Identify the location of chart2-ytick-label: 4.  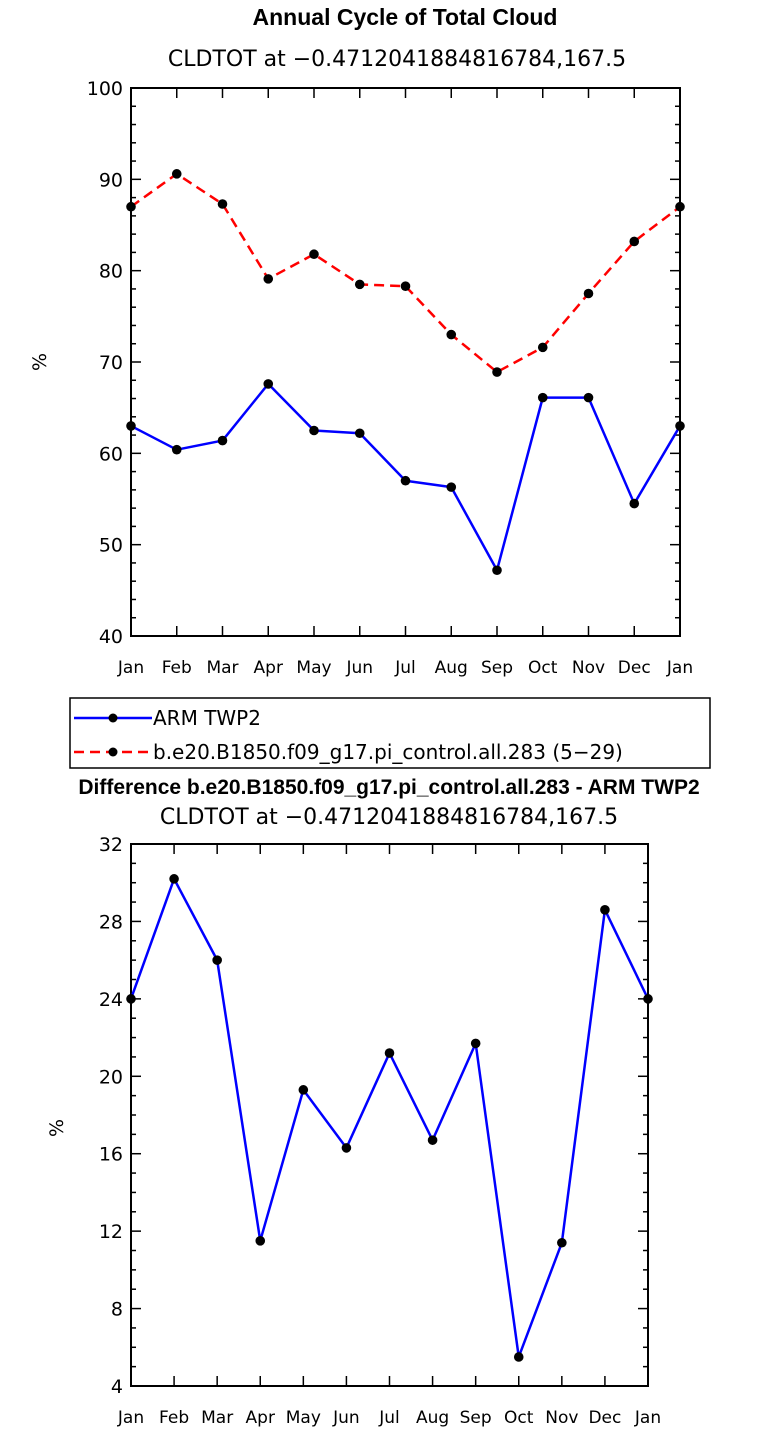
(117, 1387).